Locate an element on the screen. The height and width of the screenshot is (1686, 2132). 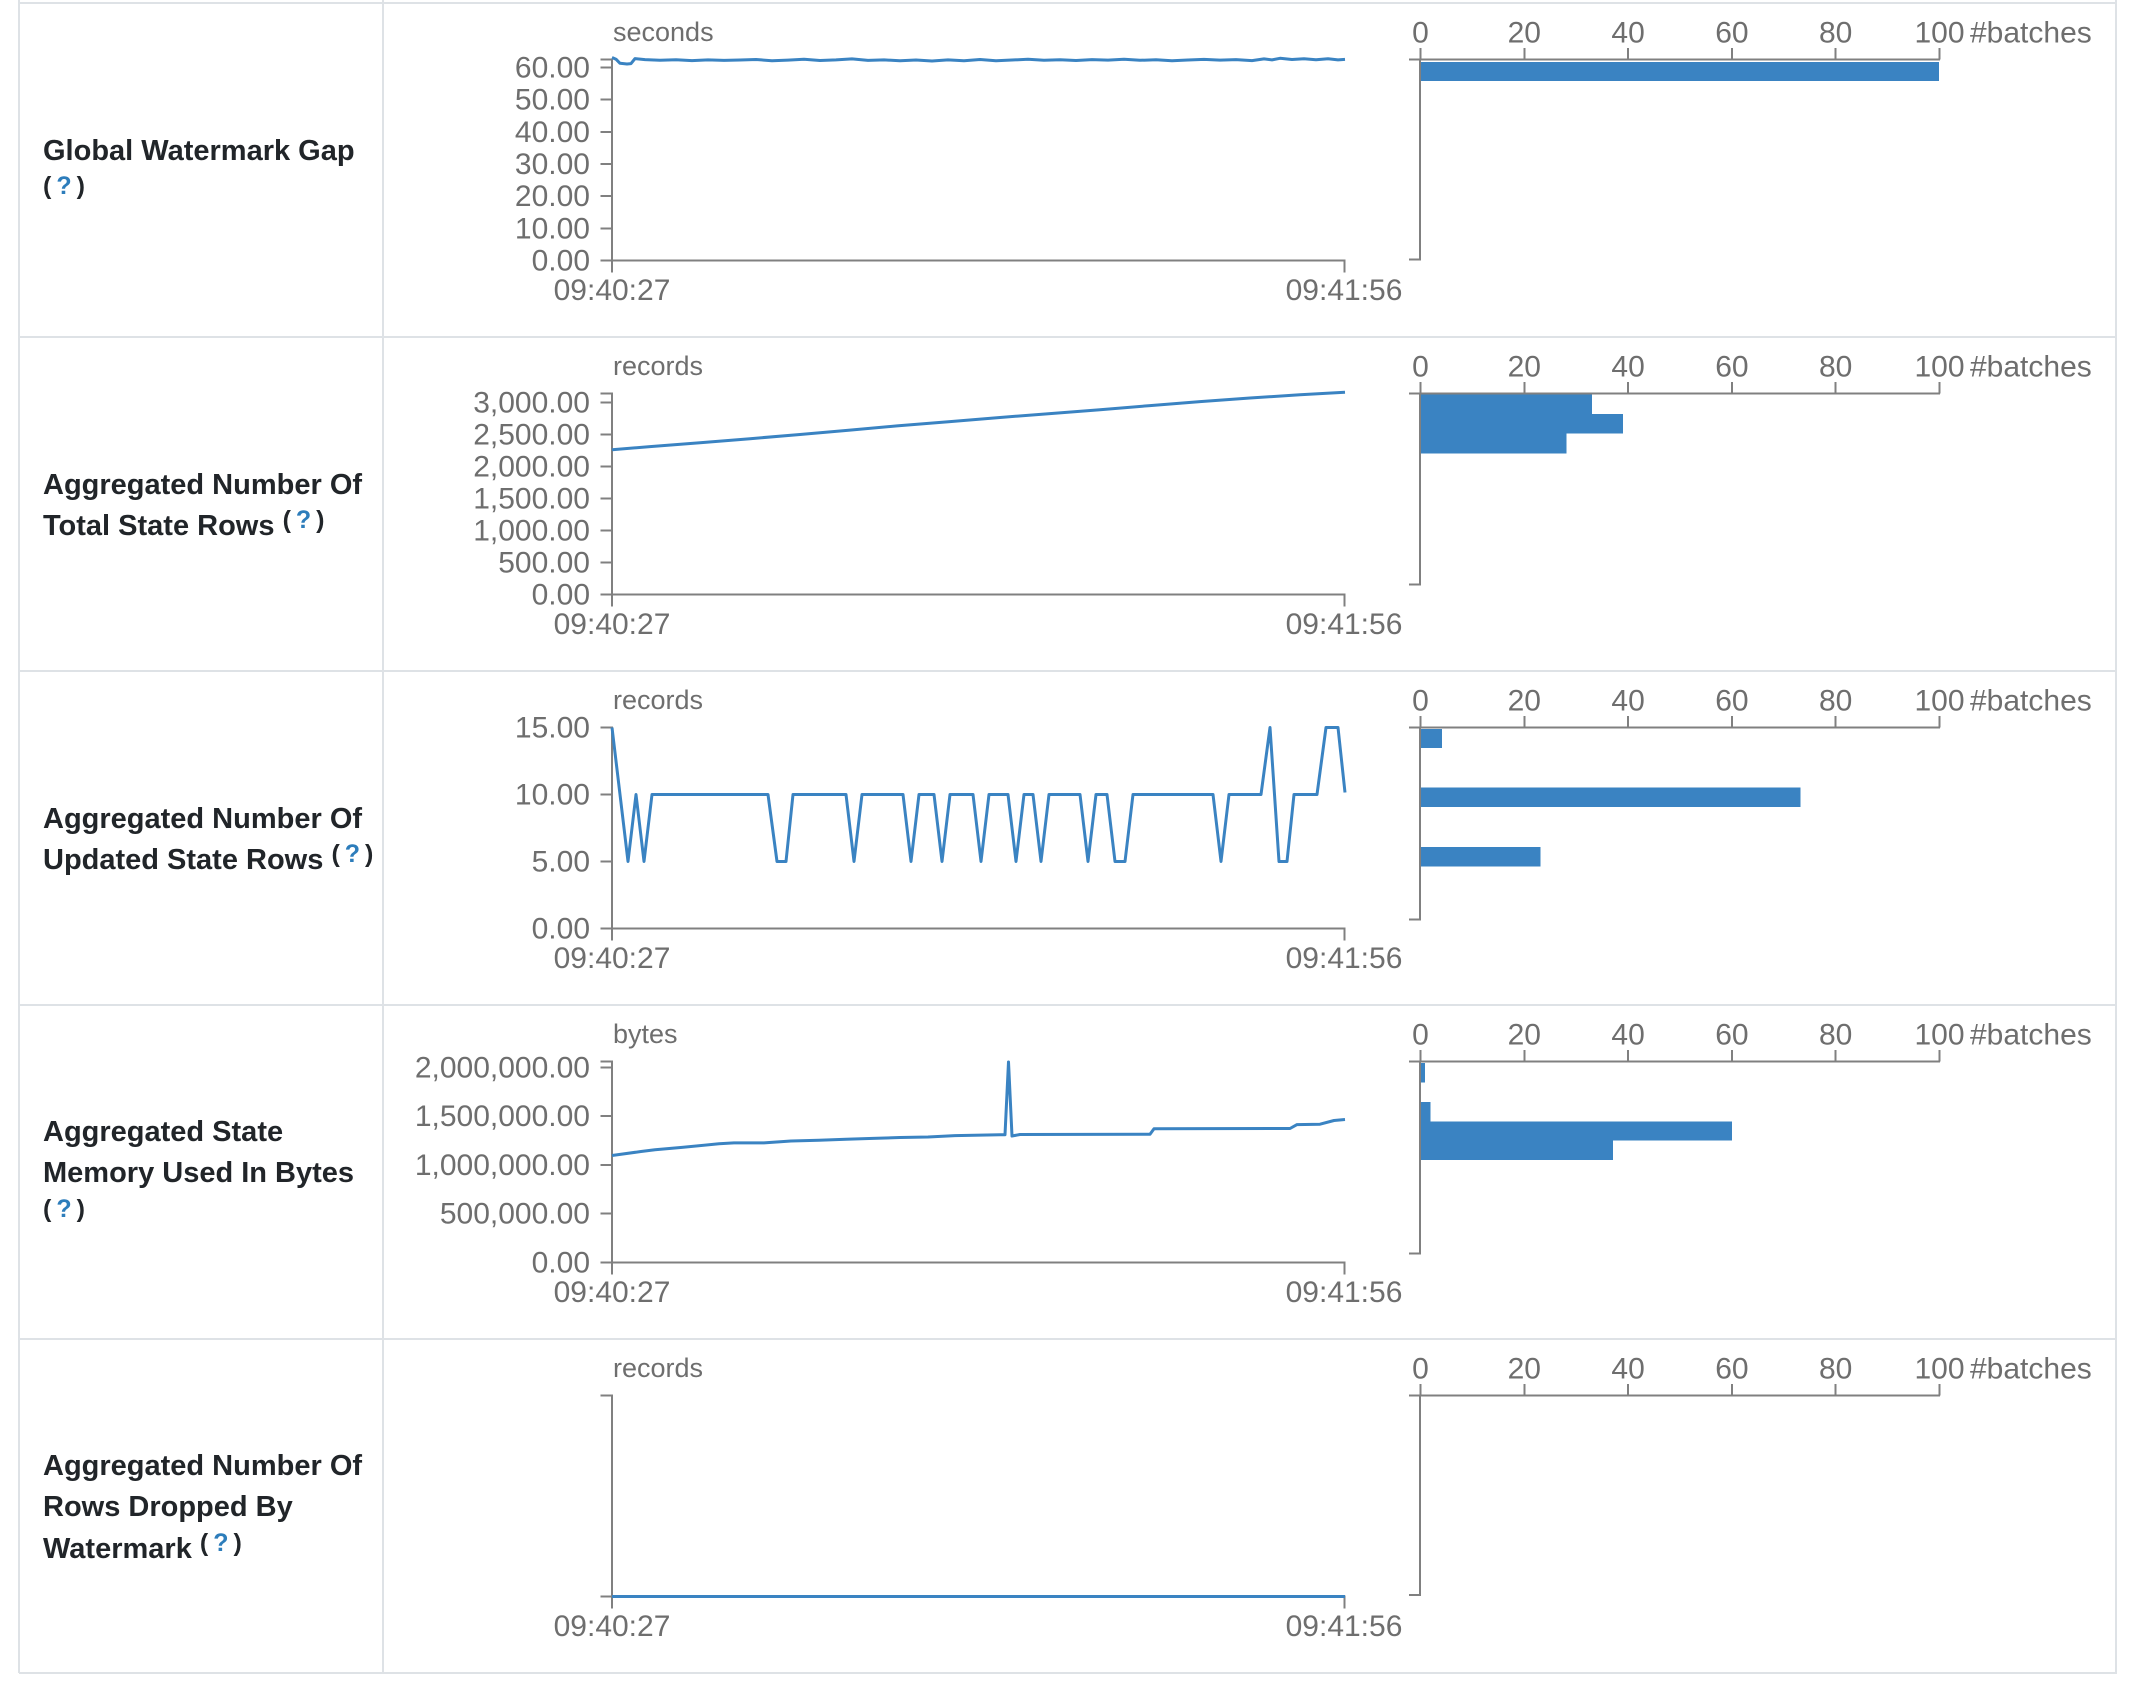
svg-text: 60.00 is located at coordinates (552, 68).